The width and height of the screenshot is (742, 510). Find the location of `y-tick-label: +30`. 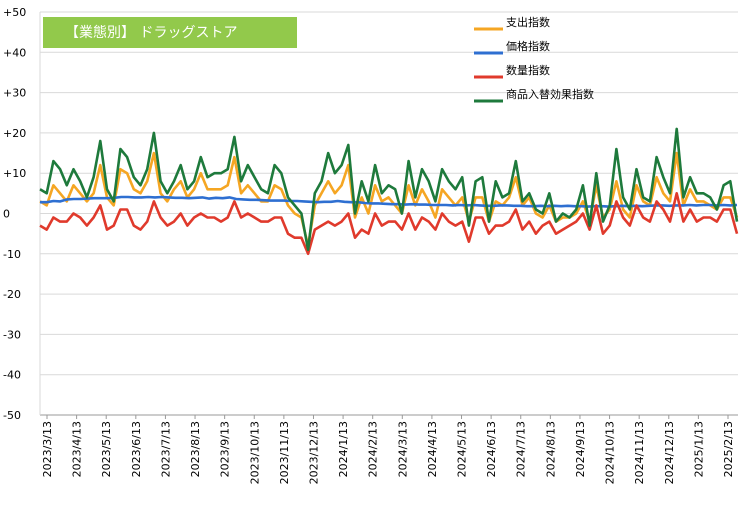

y-tick-label: +30 is located at coordinates (14, 93).